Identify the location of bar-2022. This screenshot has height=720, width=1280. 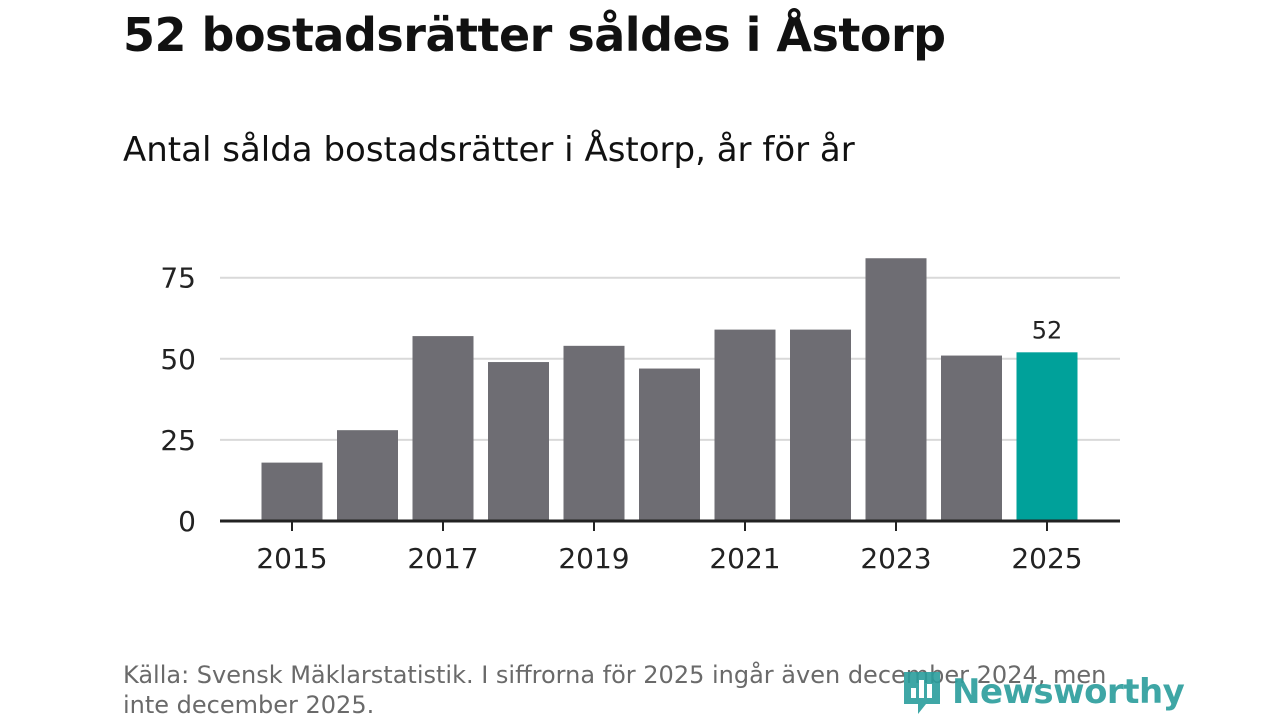
(820, 425).